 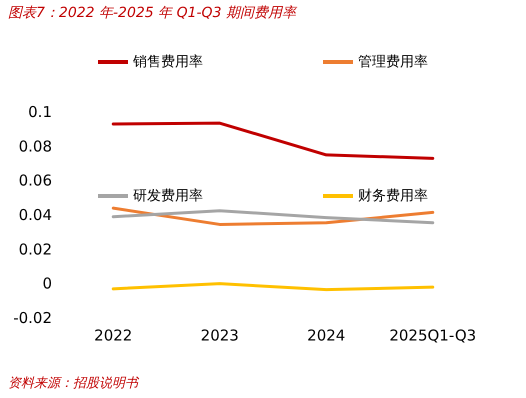 I want to click on x-tick-label: 2024, so click(x=326, y=335).